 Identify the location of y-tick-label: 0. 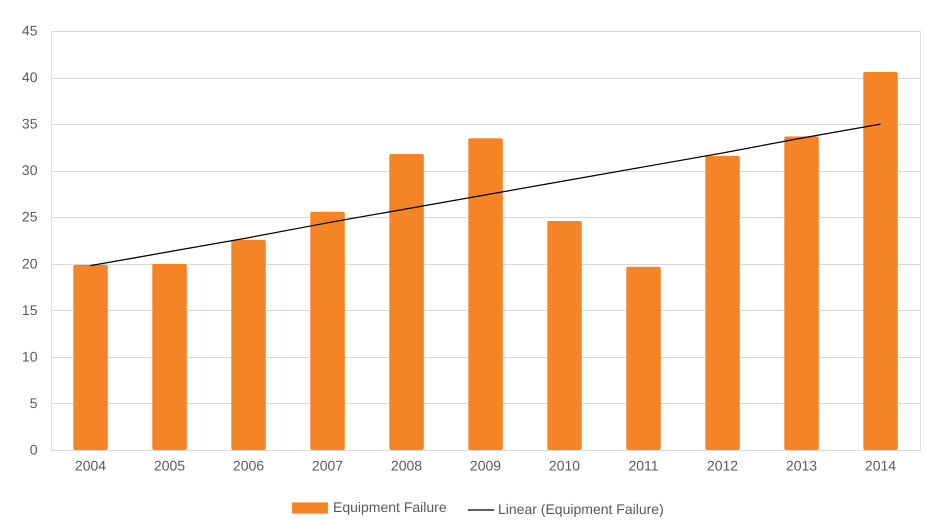
(34, 450).